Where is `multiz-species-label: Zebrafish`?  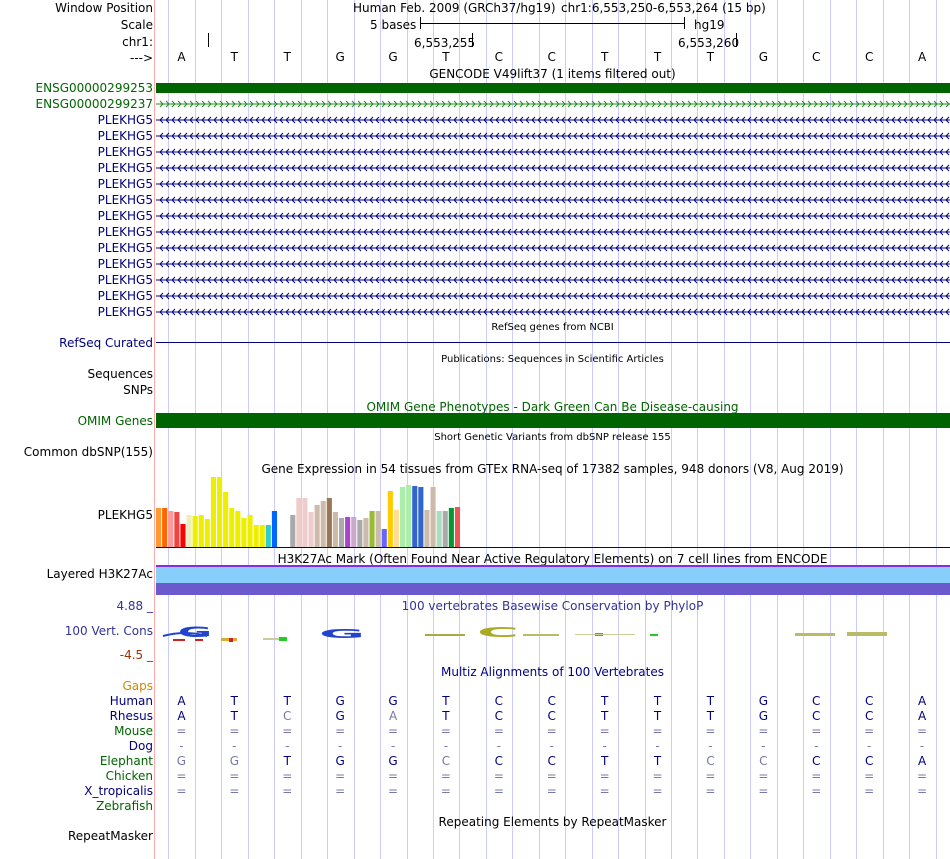
multiz-species-label: Zebrafish is located at coordinates (124, 806).